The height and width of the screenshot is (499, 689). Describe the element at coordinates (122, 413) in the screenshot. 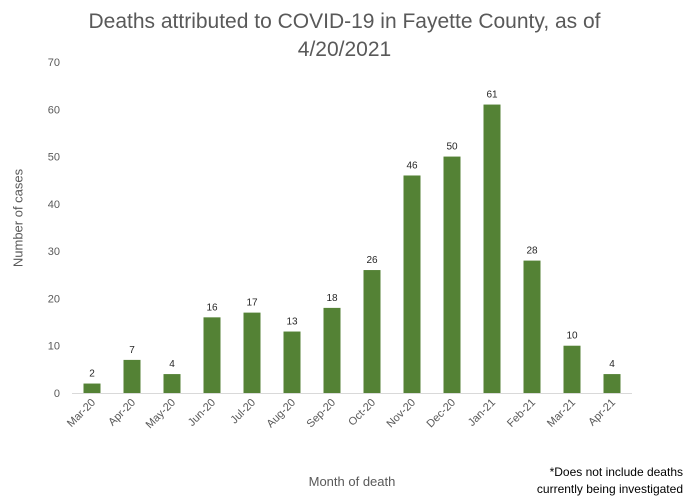

I see `x-tick-label: Apr-20` at that location.